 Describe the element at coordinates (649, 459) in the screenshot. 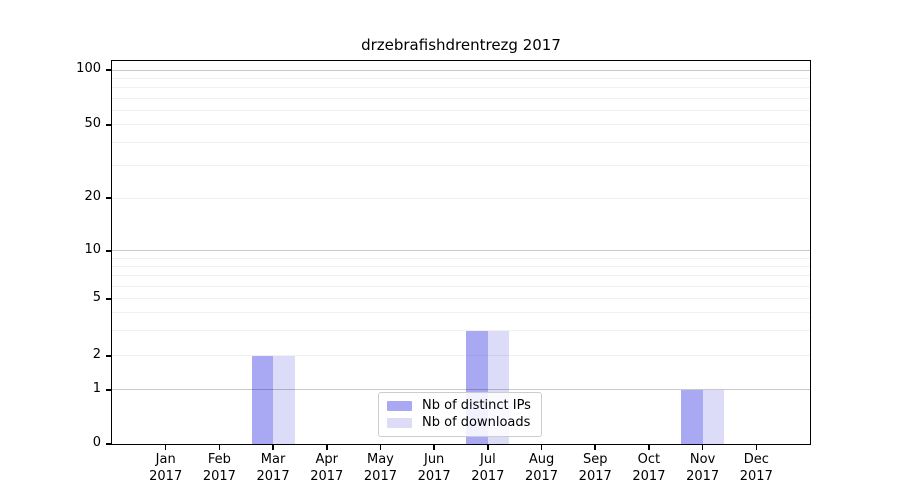

I see `x-label-month: Oct` at that location.